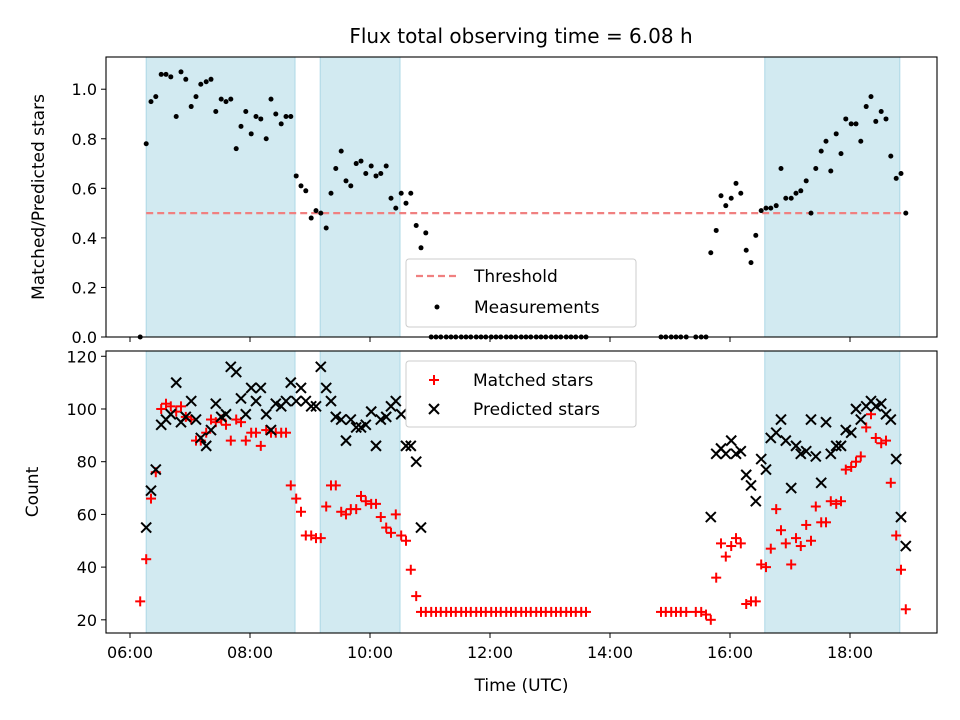 The height and width of the screenshot is (720, 960). I want to click on count-legend: Matched stars Predicted stars, so click(521, 394).